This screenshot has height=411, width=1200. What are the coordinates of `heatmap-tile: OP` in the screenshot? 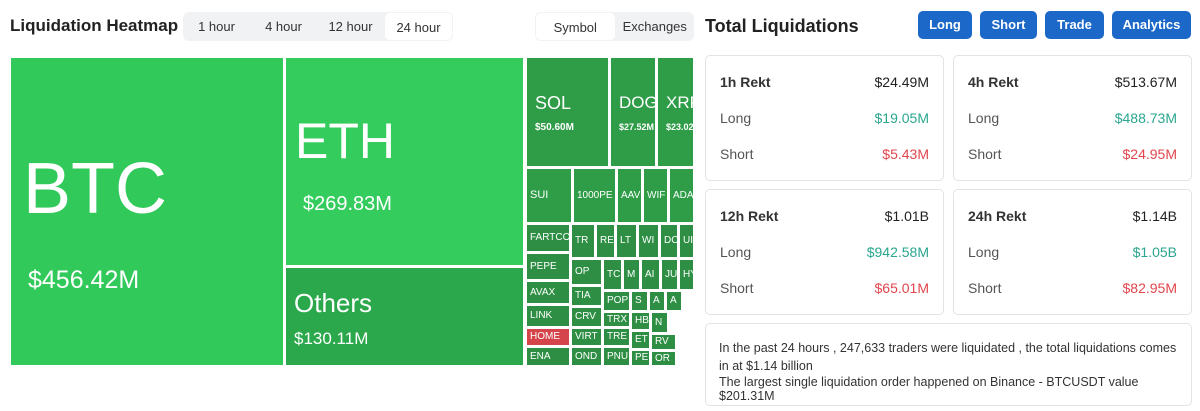 It's located at (586, 272).